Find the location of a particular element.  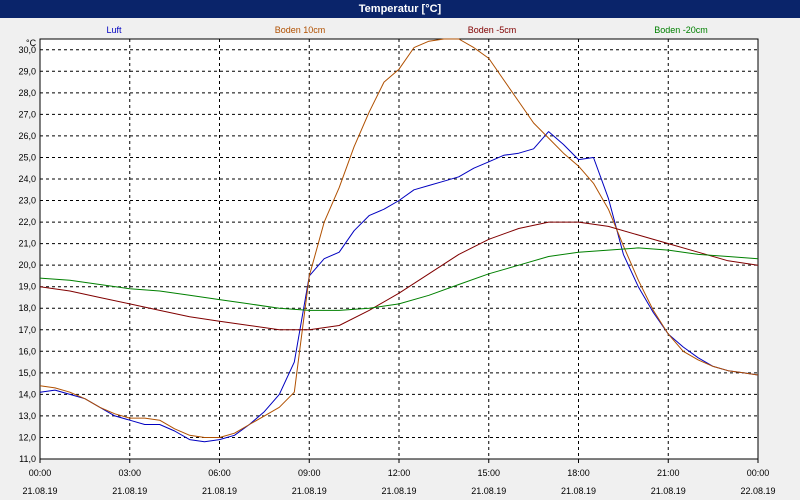

y-tick-label: 27,0 is located at coordinates (27, 114).